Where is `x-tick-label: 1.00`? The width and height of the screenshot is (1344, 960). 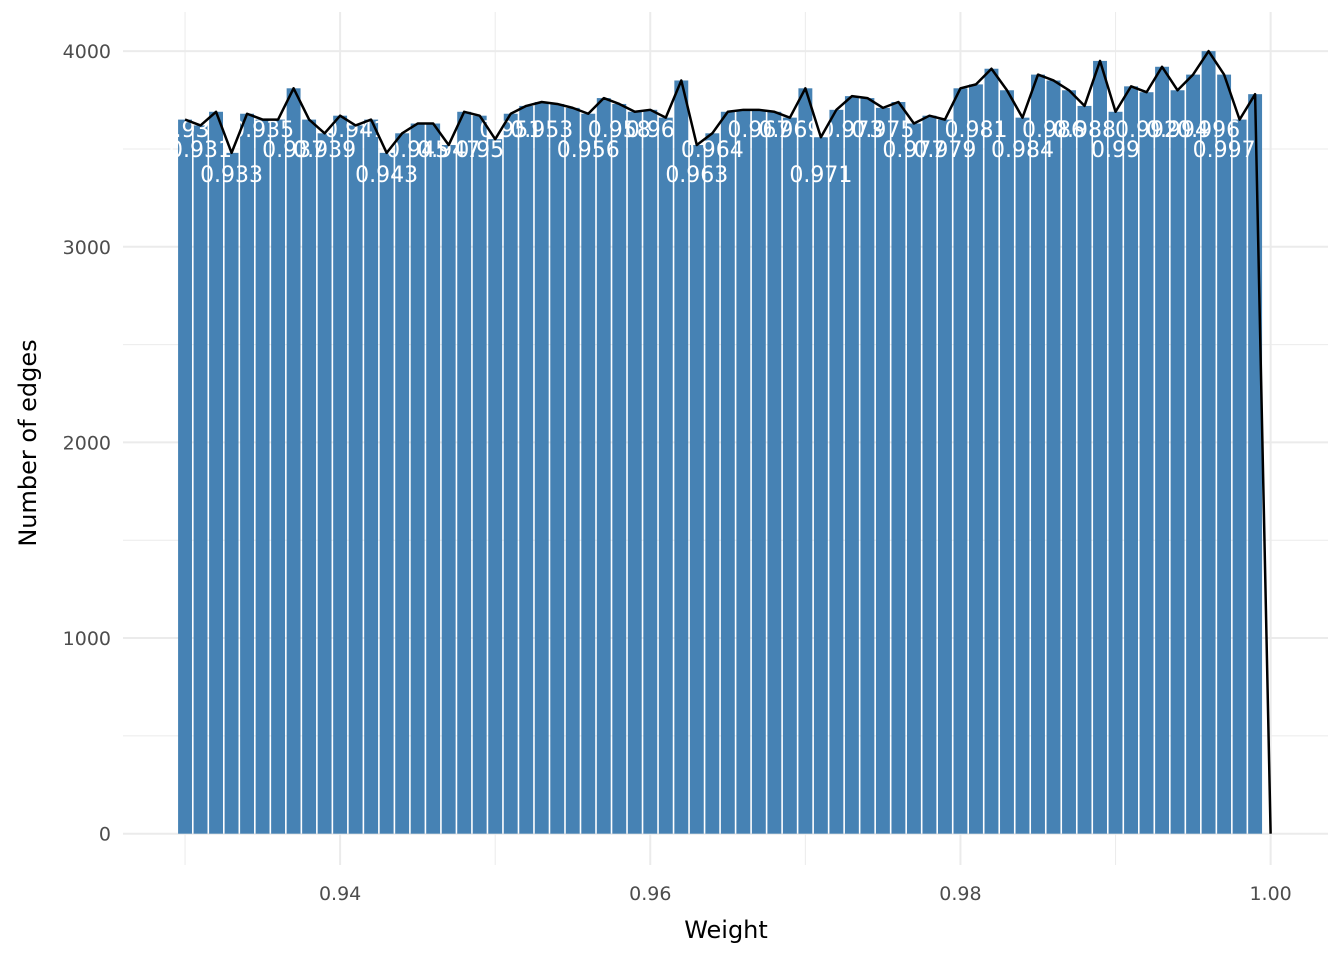 x-tick-label: 1.00 is located at coordinates (1270, 894).